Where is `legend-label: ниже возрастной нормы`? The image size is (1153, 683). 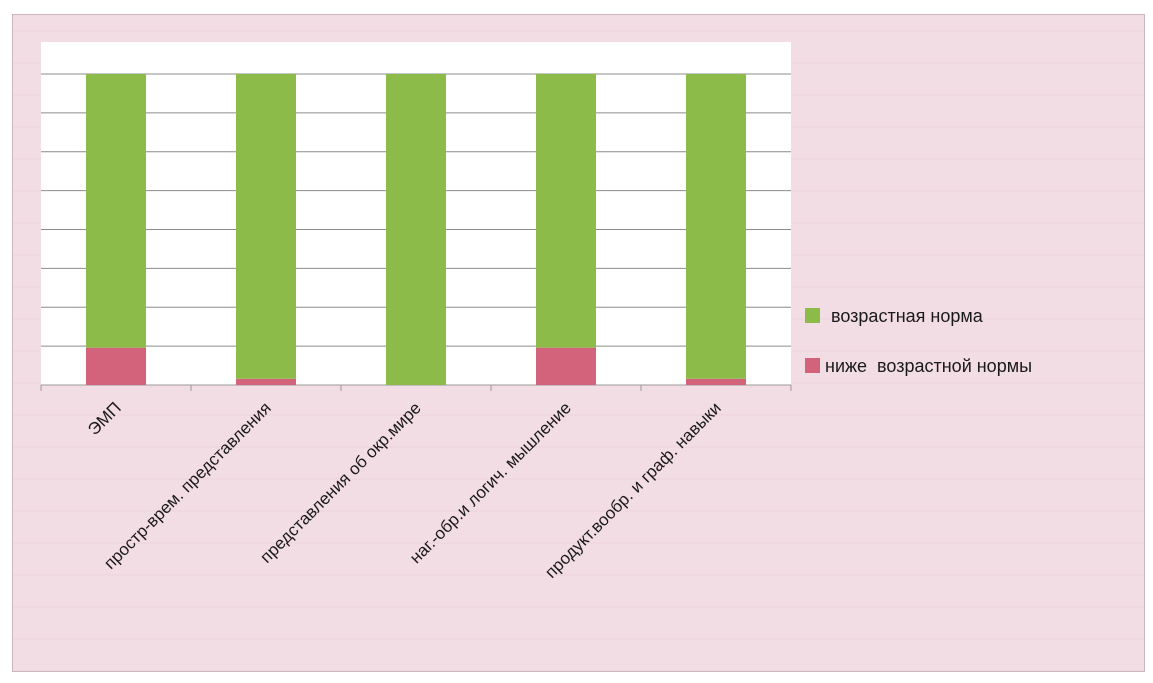 legend-label: ниже возрастной нормы is located at coordinates (928, 366).